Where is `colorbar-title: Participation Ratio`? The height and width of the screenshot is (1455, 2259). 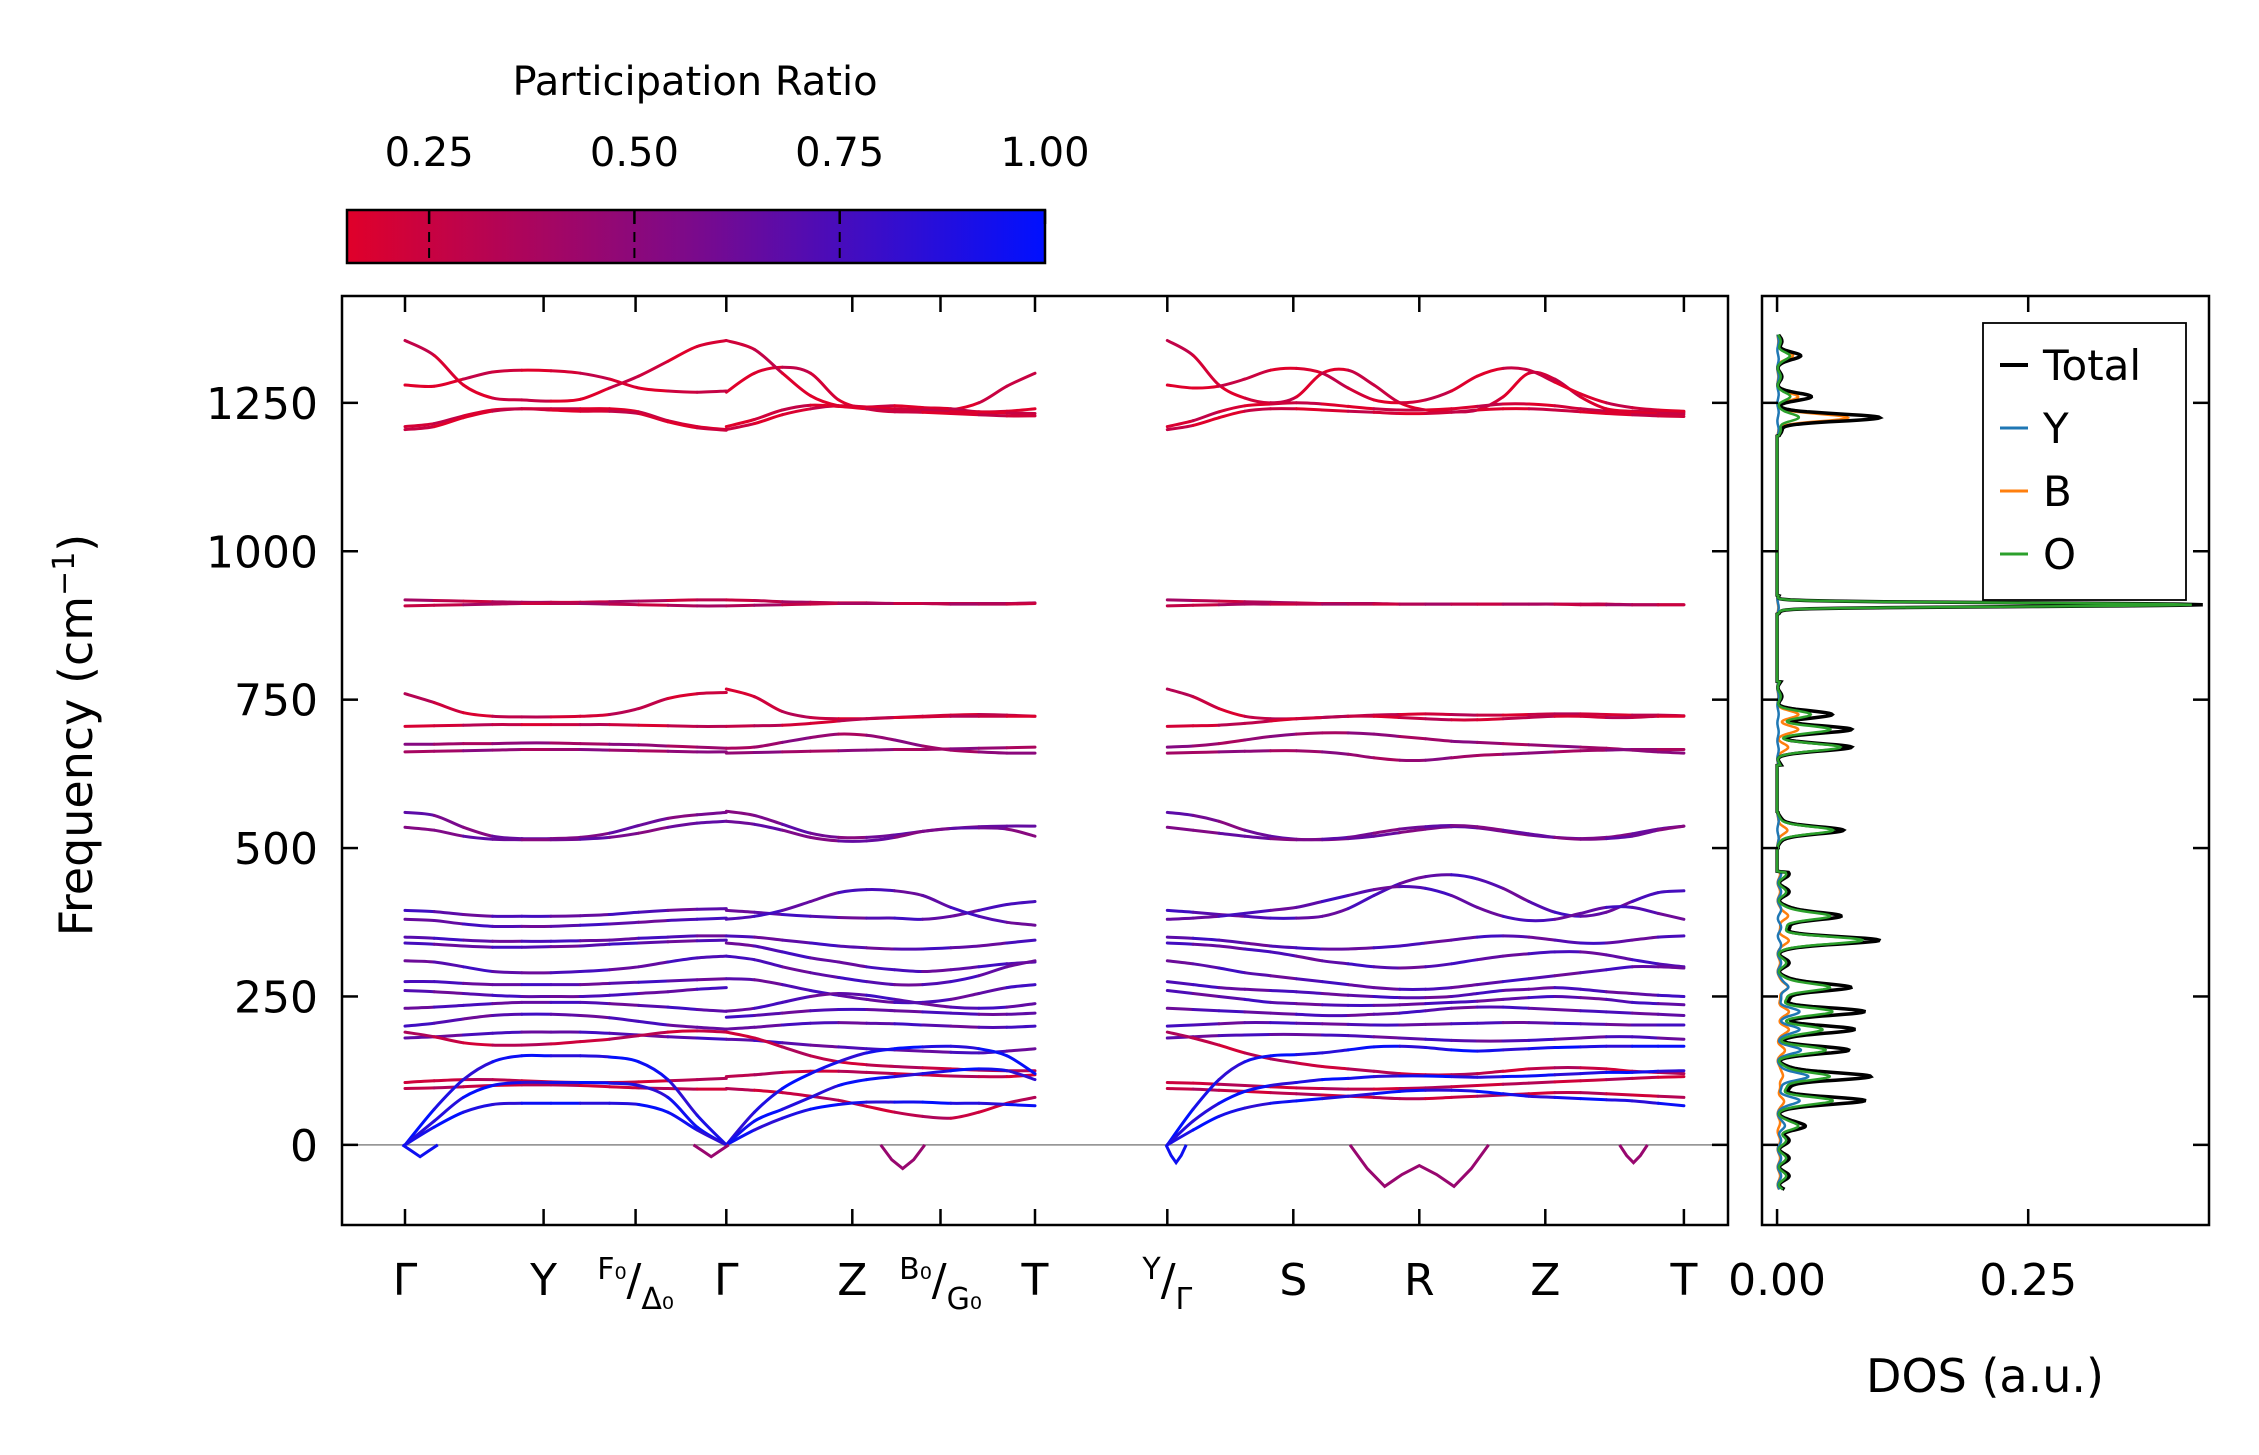
colorbar-title: Participation Ratio is located at coordinates (694, 82).